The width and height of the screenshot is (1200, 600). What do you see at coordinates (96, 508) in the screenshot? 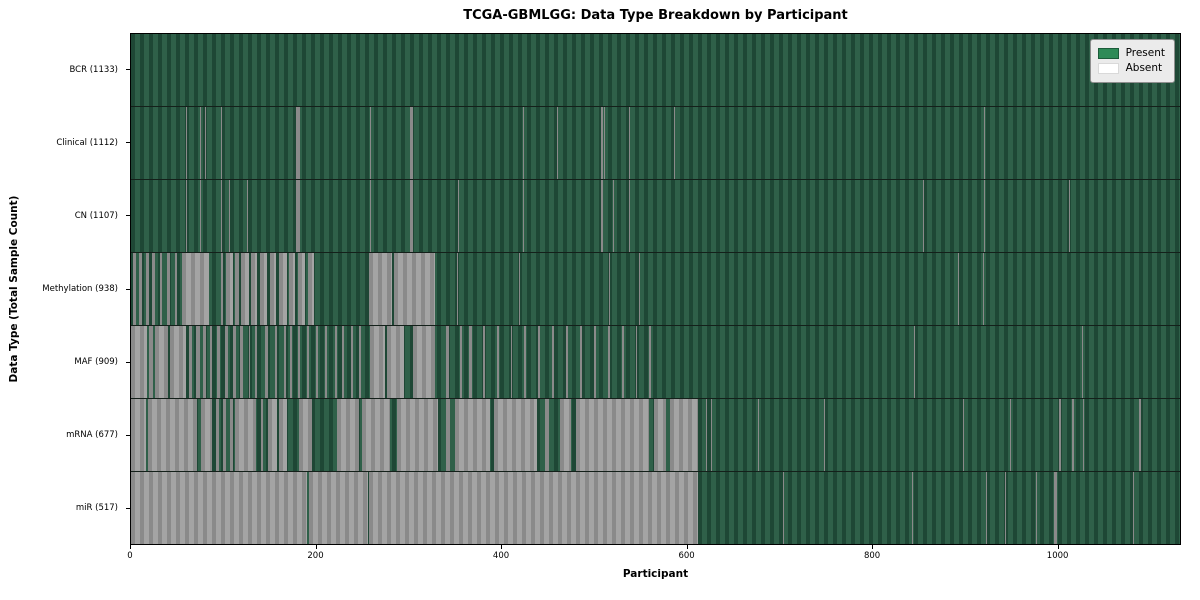
I see `y-tick-label: miR (517)` at bounding box center [96, 508].